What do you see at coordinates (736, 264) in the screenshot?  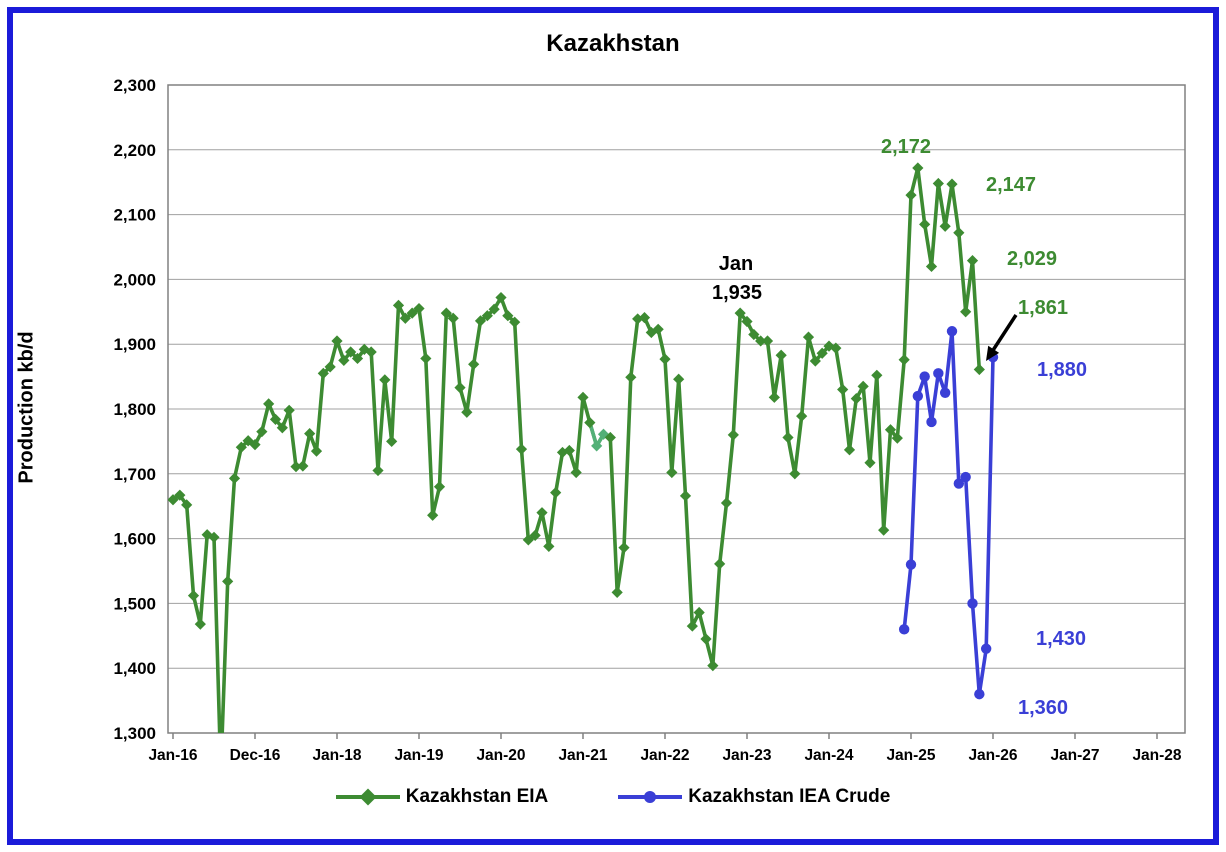 I see `annotation-label: Jan` at bounding box center [736, 264].